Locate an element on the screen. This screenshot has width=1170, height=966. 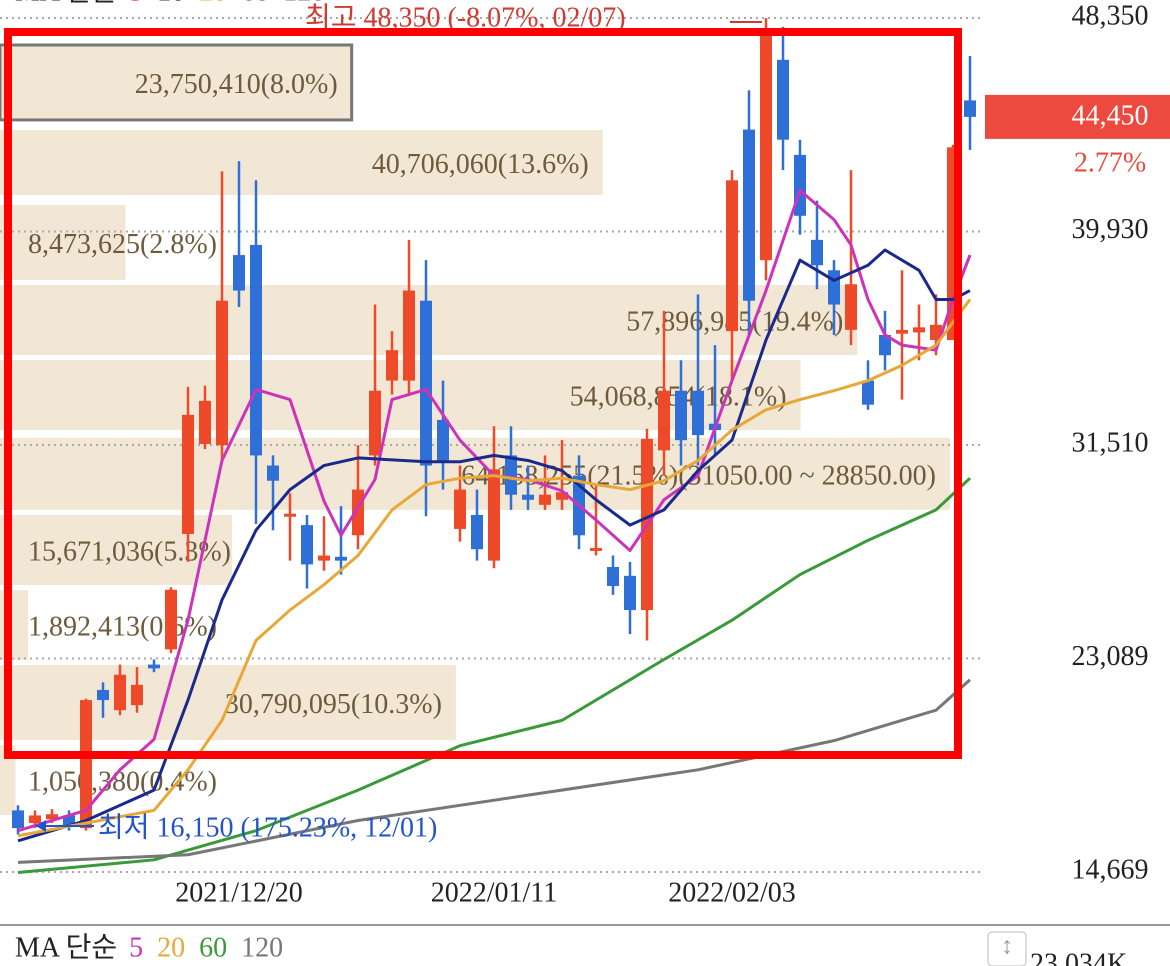
legend-item: 10 is located at coordinates (171, 3).